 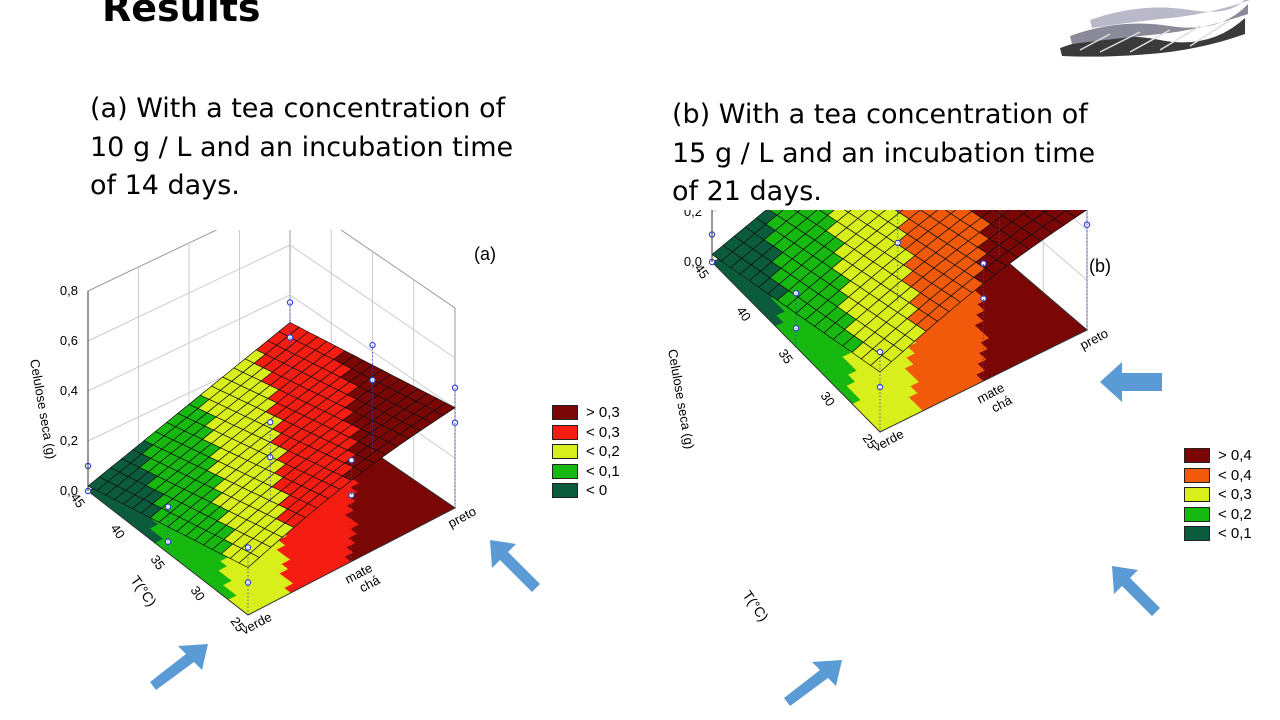 I want to click on z-tick-label: 0,4, so click(x=69, y=390).